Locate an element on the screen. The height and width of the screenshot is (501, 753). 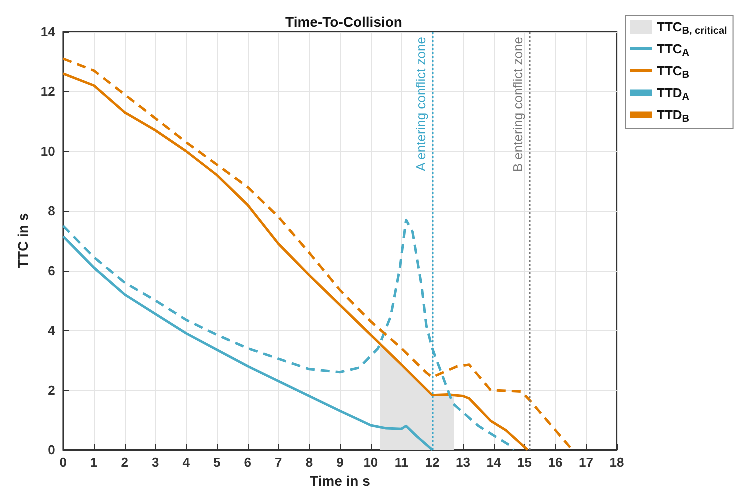
x-tick-label: 4 is located at coordinates (186, 462).